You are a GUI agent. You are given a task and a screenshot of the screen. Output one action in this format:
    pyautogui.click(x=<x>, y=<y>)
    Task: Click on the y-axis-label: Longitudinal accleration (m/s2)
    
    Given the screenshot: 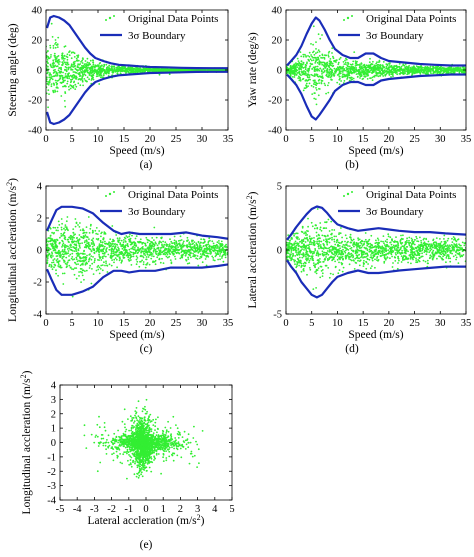 What is the action you would take?
    pyautogui.click(x=12, y=250)
    